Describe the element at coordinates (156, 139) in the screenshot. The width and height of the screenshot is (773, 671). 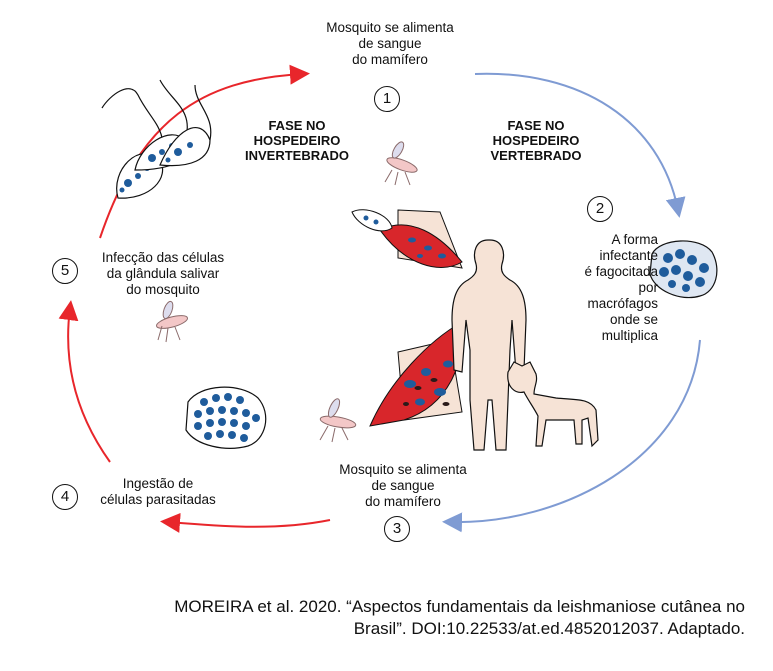
I see `promastigotes-illustration` at that location.